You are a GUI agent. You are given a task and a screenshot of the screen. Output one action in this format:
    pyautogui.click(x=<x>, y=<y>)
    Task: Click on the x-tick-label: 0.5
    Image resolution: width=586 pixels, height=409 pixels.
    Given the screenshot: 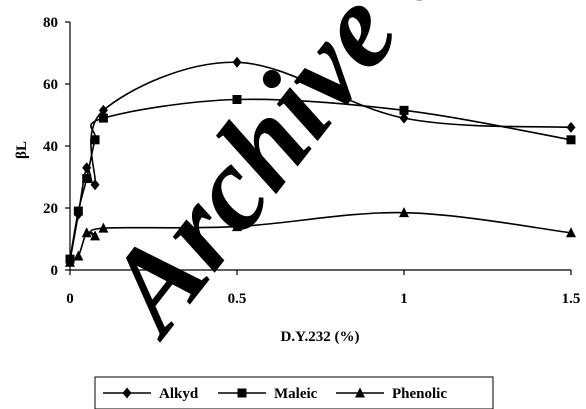 What is the action you would take?
    pyautogui.click(x=237, y=299)
    